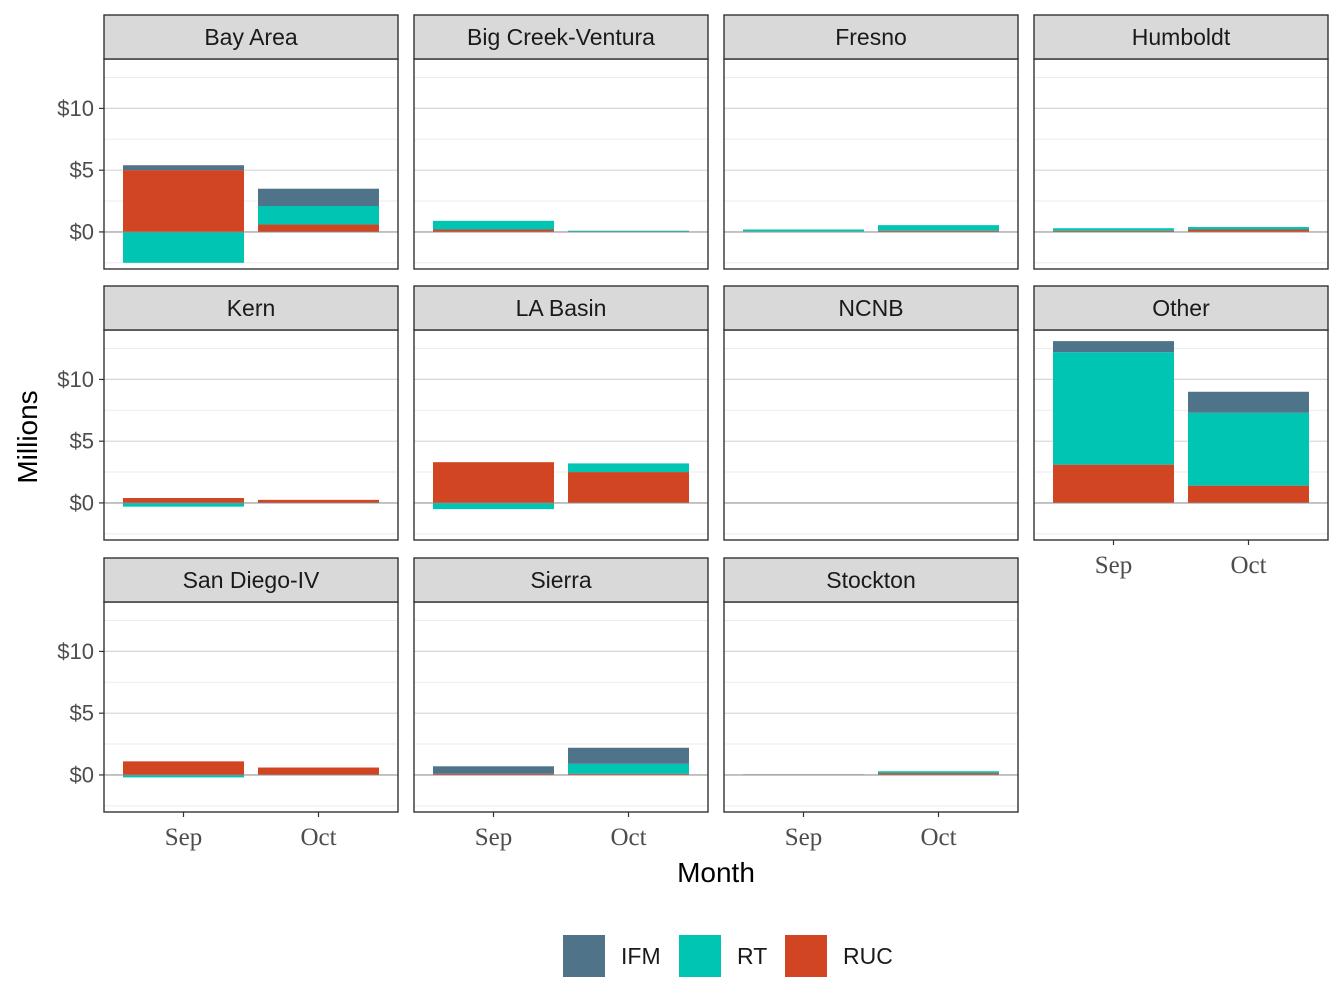  I want to click on strip-label: Humboldt, so click(1181, 37).